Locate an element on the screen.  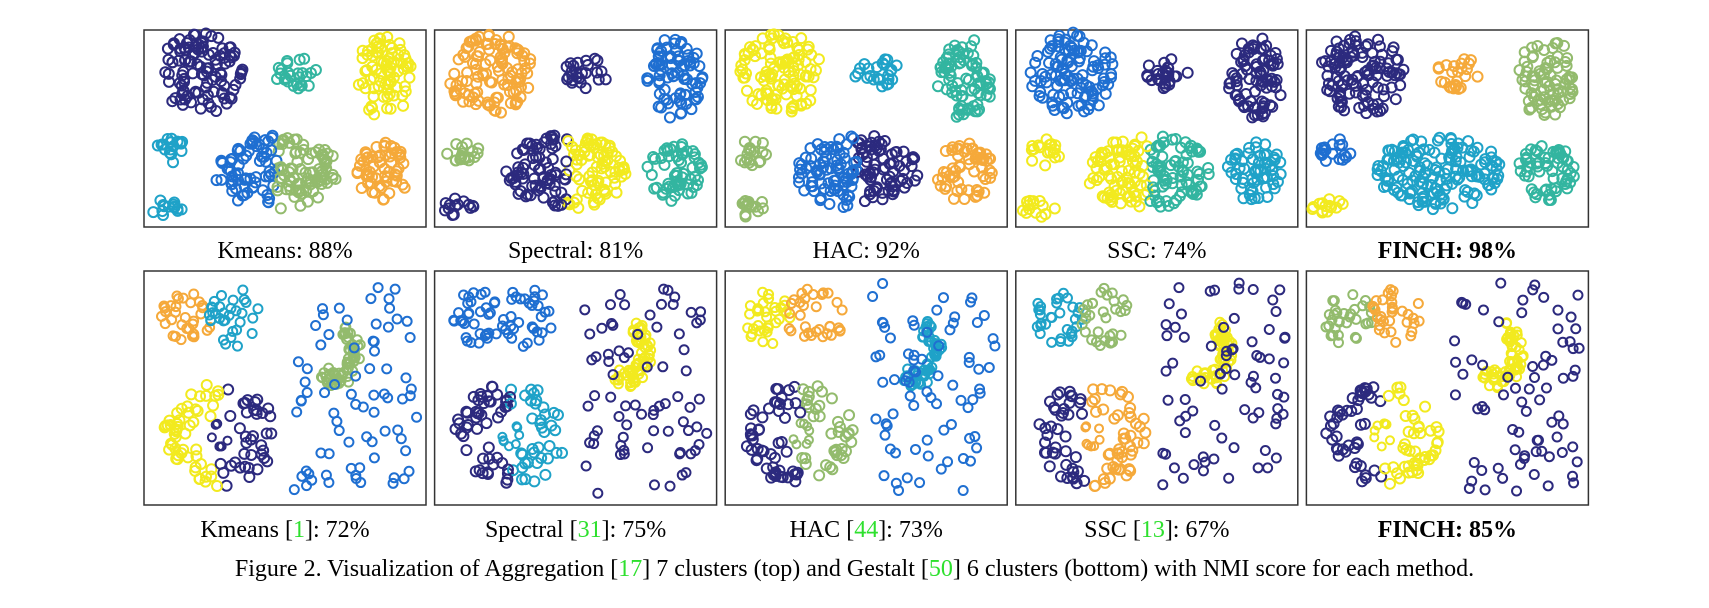
citation: 1 is located at coordinates (298, 530).